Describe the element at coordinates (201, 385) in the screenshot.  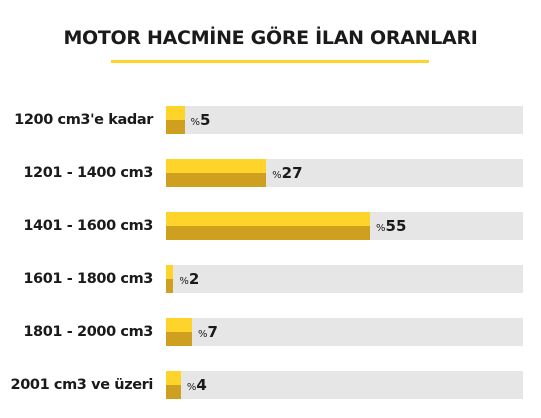
I see `data-label-value: 4` at that location.